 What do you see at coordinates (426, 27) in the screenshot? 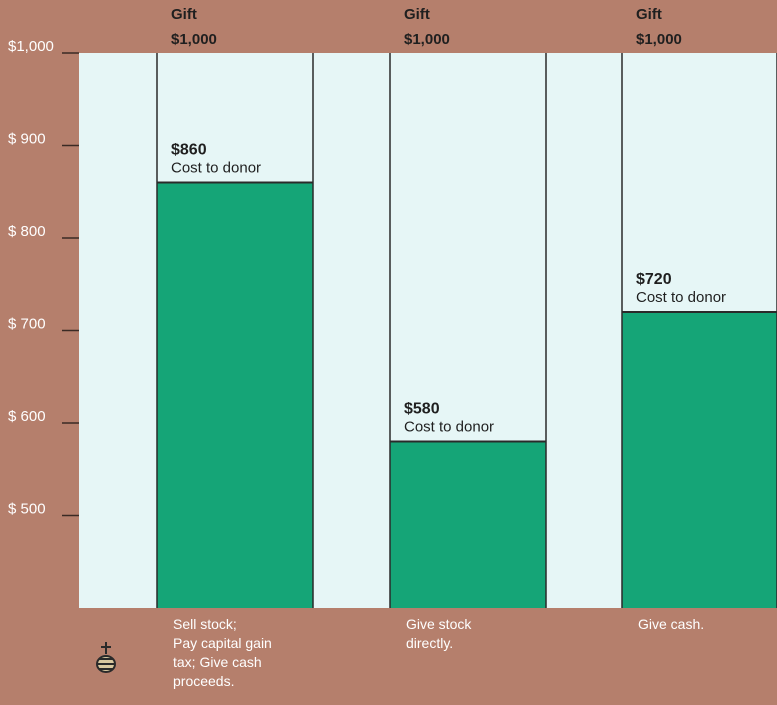
I see `gift-headers: Gift $1,000 Gift $1,000 Gift $1,000` at bounding box center [426, 27].